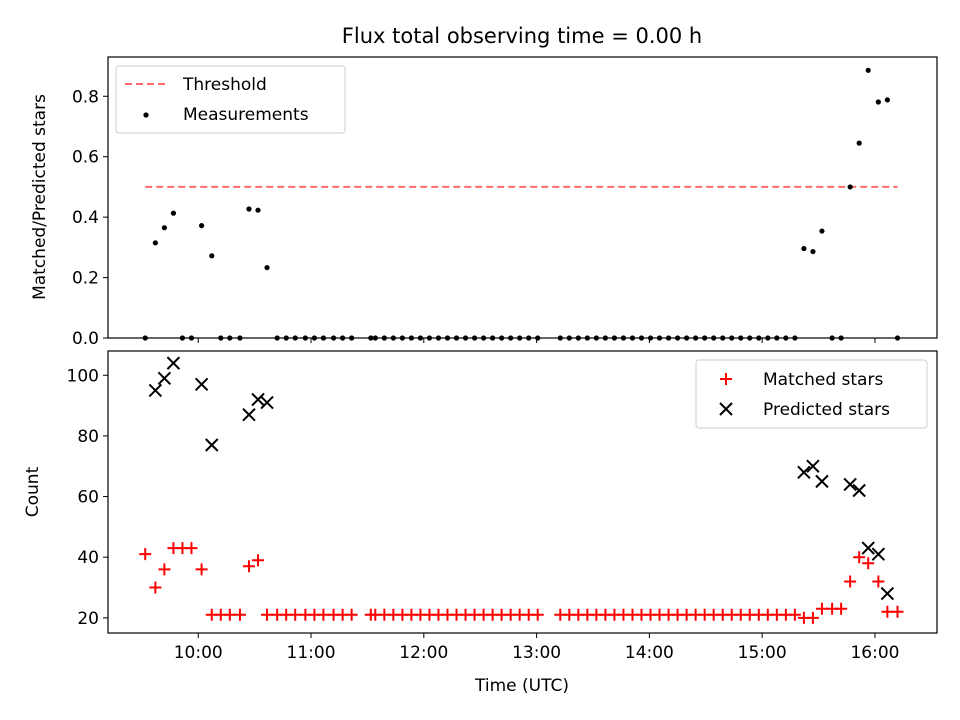 The height and width of the screenshot is (720, 960). What do you see at coordinates (423, 653) in the screenshot?
I see `x-tick-label: 12:00` at bounding box center [423, 653].